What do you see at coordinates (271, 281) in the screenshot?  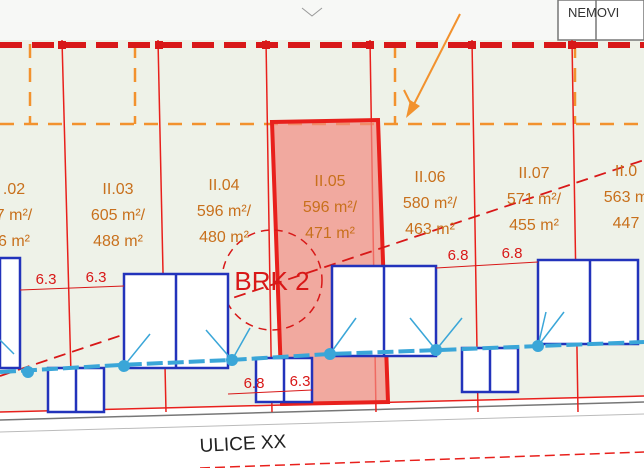 I see `brk-label: BRK 2` at bounding box center [271, 281].